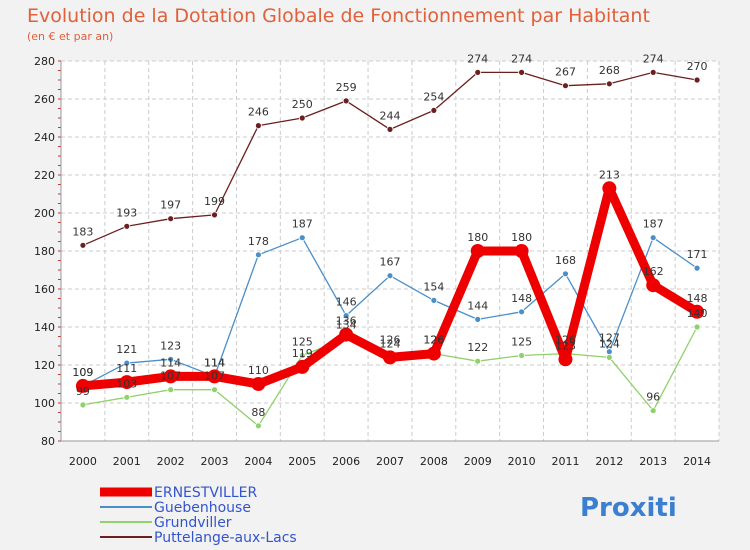 The width and height of the screenshot is (750, 550). What do you see at coordinates (390, 461) in the screenshot?
I see `x-tick-label: 2007` at bounding box center [390, 461].